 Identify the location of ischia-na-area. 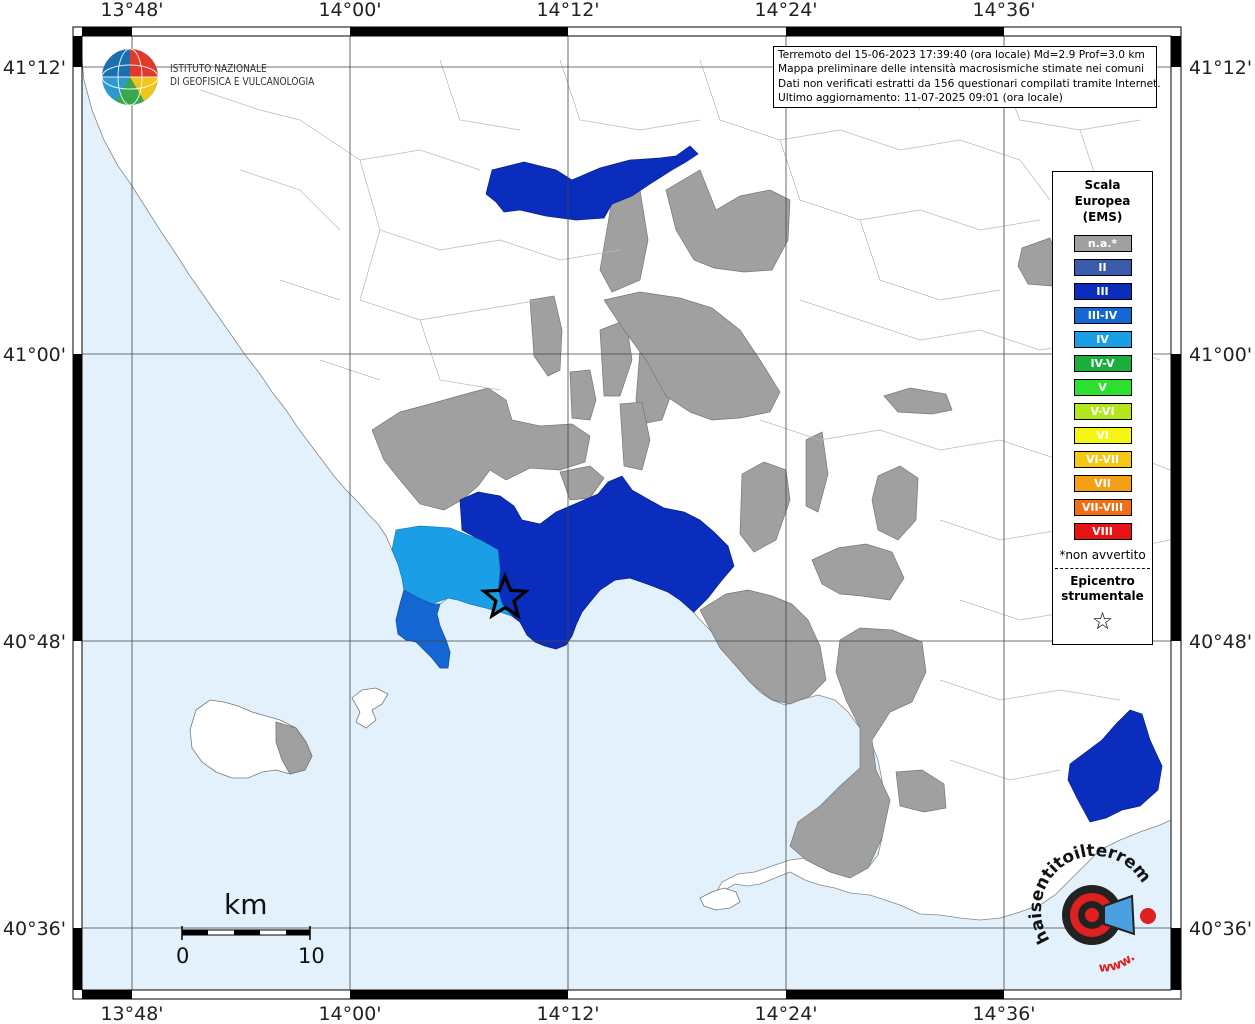
(294, 748).